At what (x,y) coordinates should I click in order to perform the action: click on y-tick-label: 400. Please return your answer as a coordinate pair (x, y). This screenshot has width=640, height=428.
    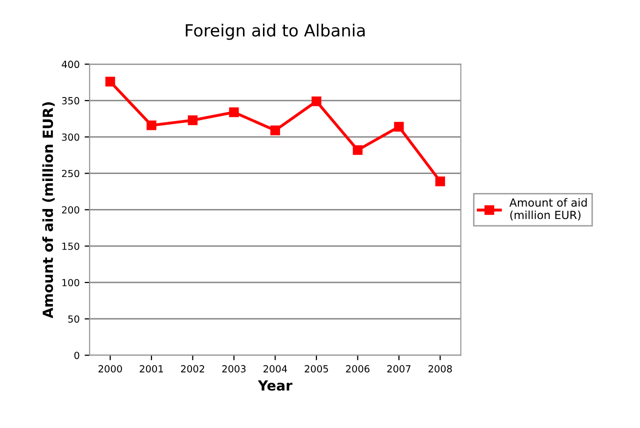
    Looking at the image, I should click on (71, 64).